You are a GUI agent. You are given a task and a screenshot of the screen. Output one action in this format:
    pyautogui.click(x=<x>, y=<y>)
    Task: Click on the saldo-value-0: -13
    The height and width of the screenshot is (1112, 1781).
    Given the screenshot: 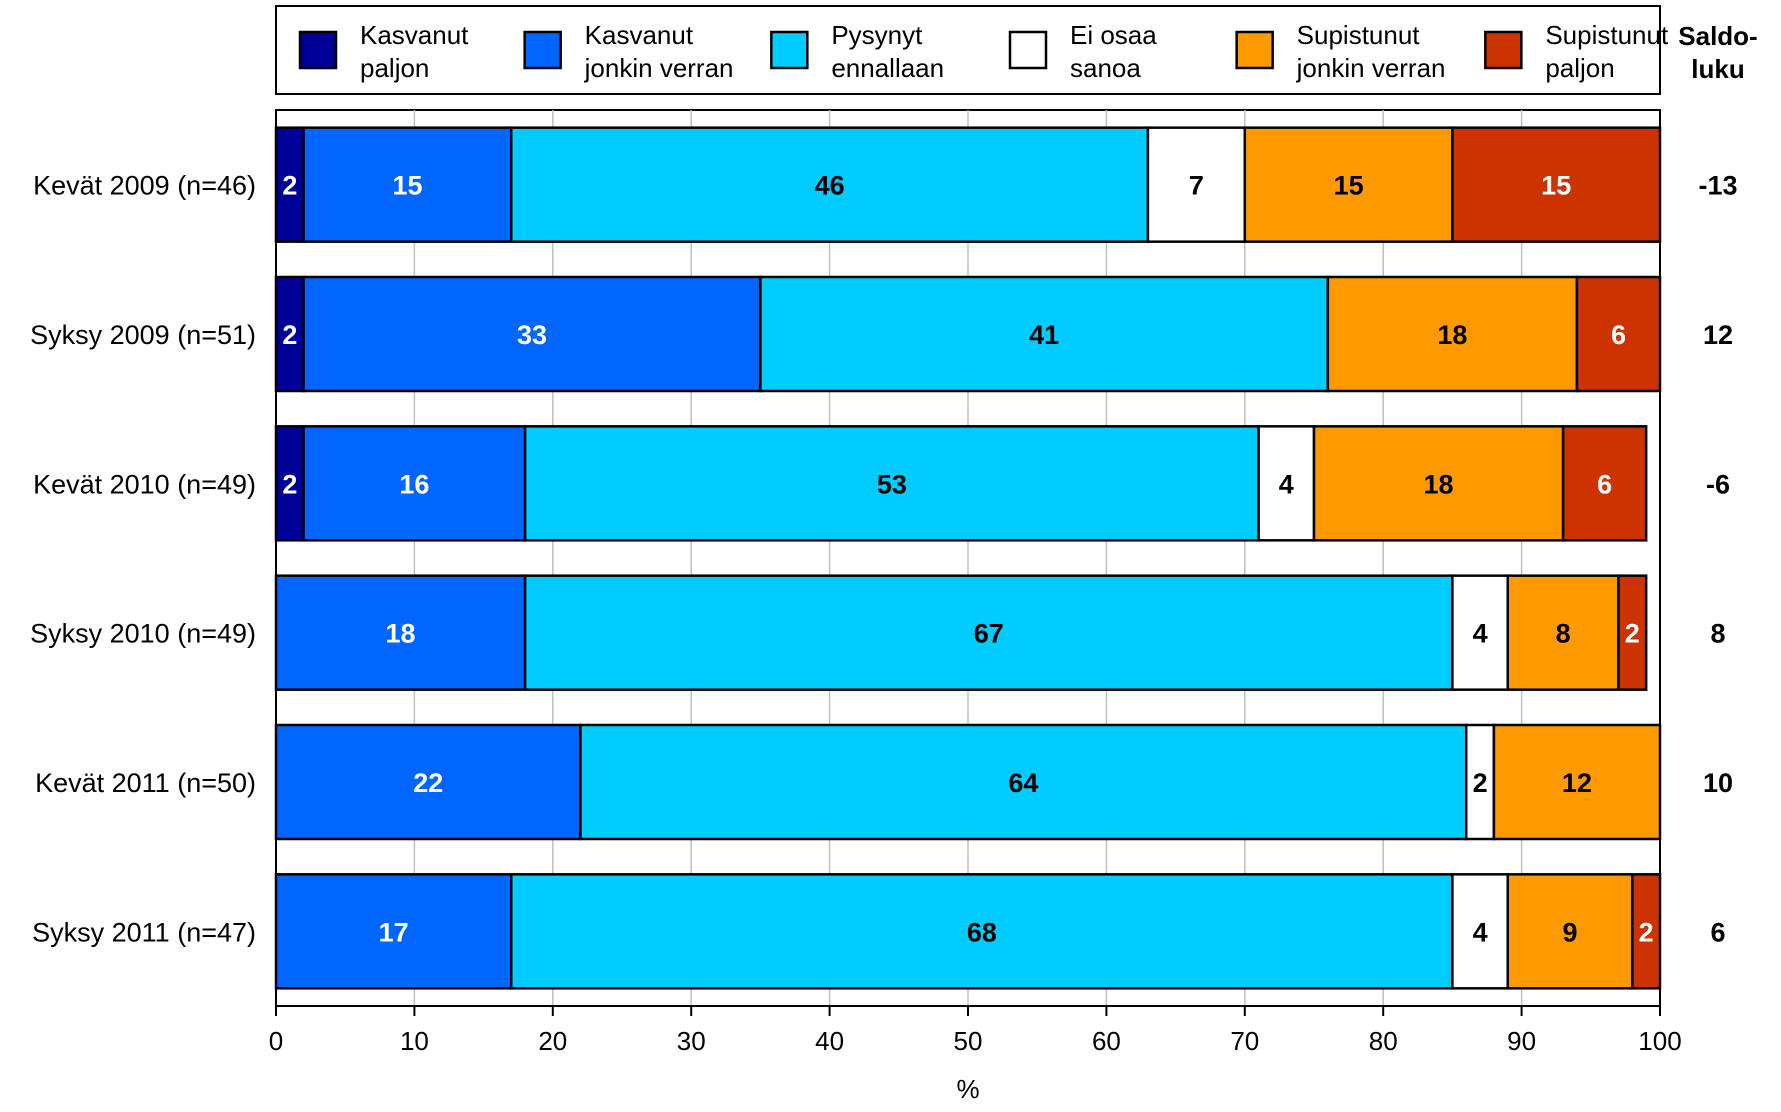 What is the action you would take?
    pyautogui.click(x=1717, y=186)
    